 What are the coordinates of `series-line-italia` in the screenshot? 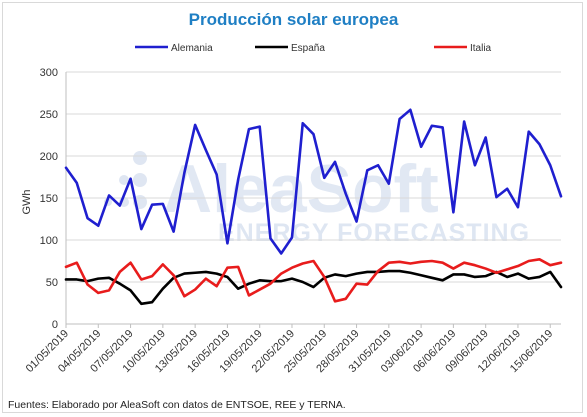 It's located at (313, 280).